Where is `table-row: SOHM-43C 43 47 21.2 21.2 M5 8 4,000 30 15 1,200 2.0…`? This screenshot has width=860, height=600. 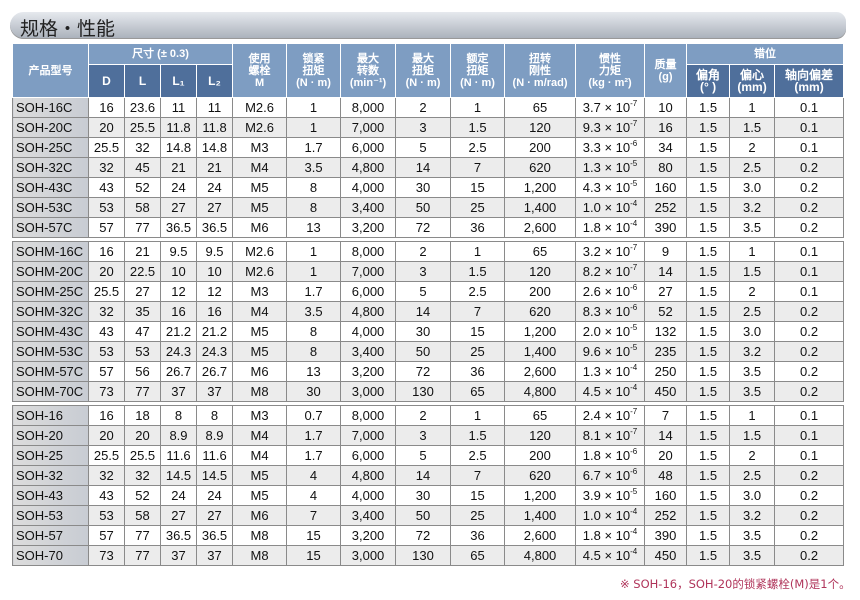
table-row: SOHM-43C 43 47 21.2 21.2 M5 8 4,000 30 15 1,200 2.0… is located at coordinates (428, 331).